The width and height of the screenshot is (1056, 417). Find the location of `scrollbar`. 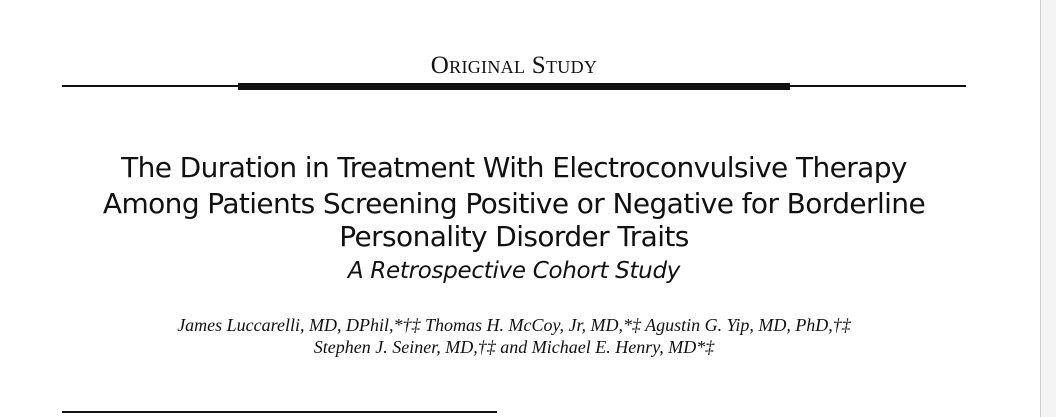

scrollbar is located at coordinates (1048, 208).